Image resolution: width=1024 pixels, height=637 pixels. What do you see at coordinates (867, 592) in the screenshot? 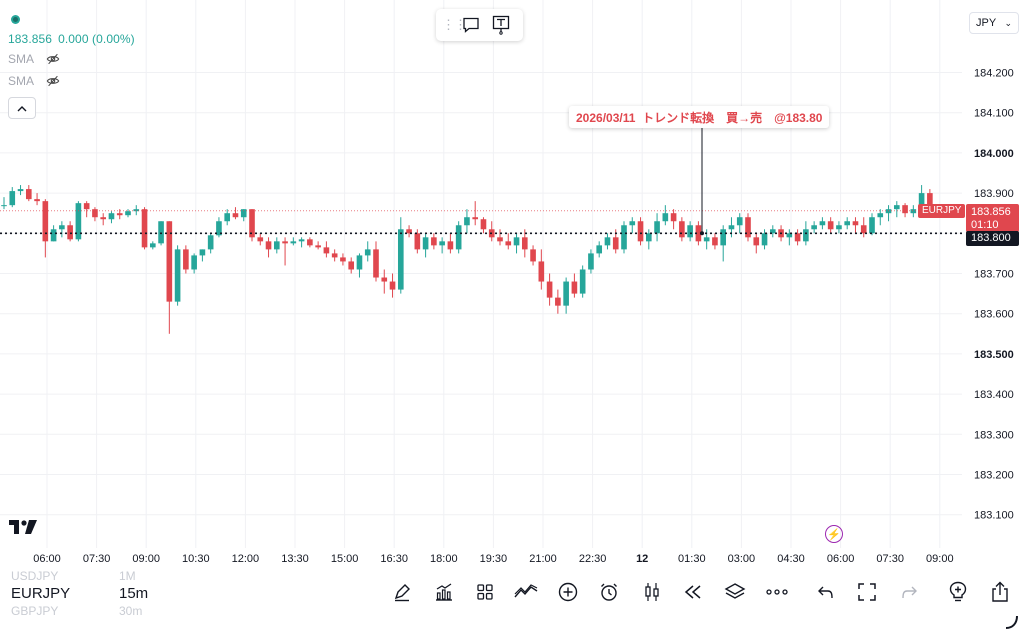
I see `fullscreen-button` at bounding box center [867, 592].